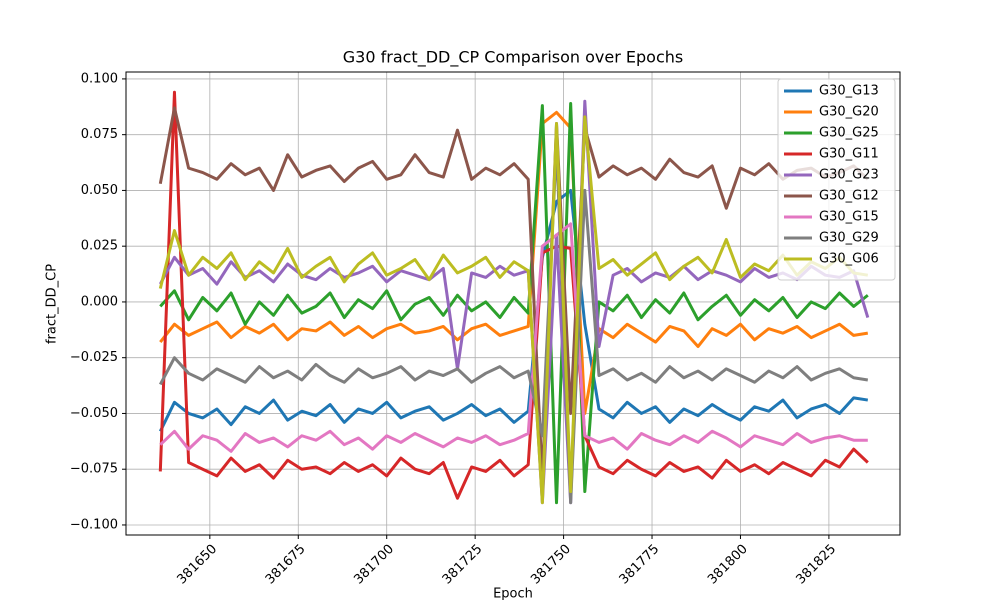 The height and width of the screenshot is (600, 1000). What do you see at coordinates (99, 246) in the screenshot?
I see `y-tick-label: 0.025` at bounding box center [99, 246].